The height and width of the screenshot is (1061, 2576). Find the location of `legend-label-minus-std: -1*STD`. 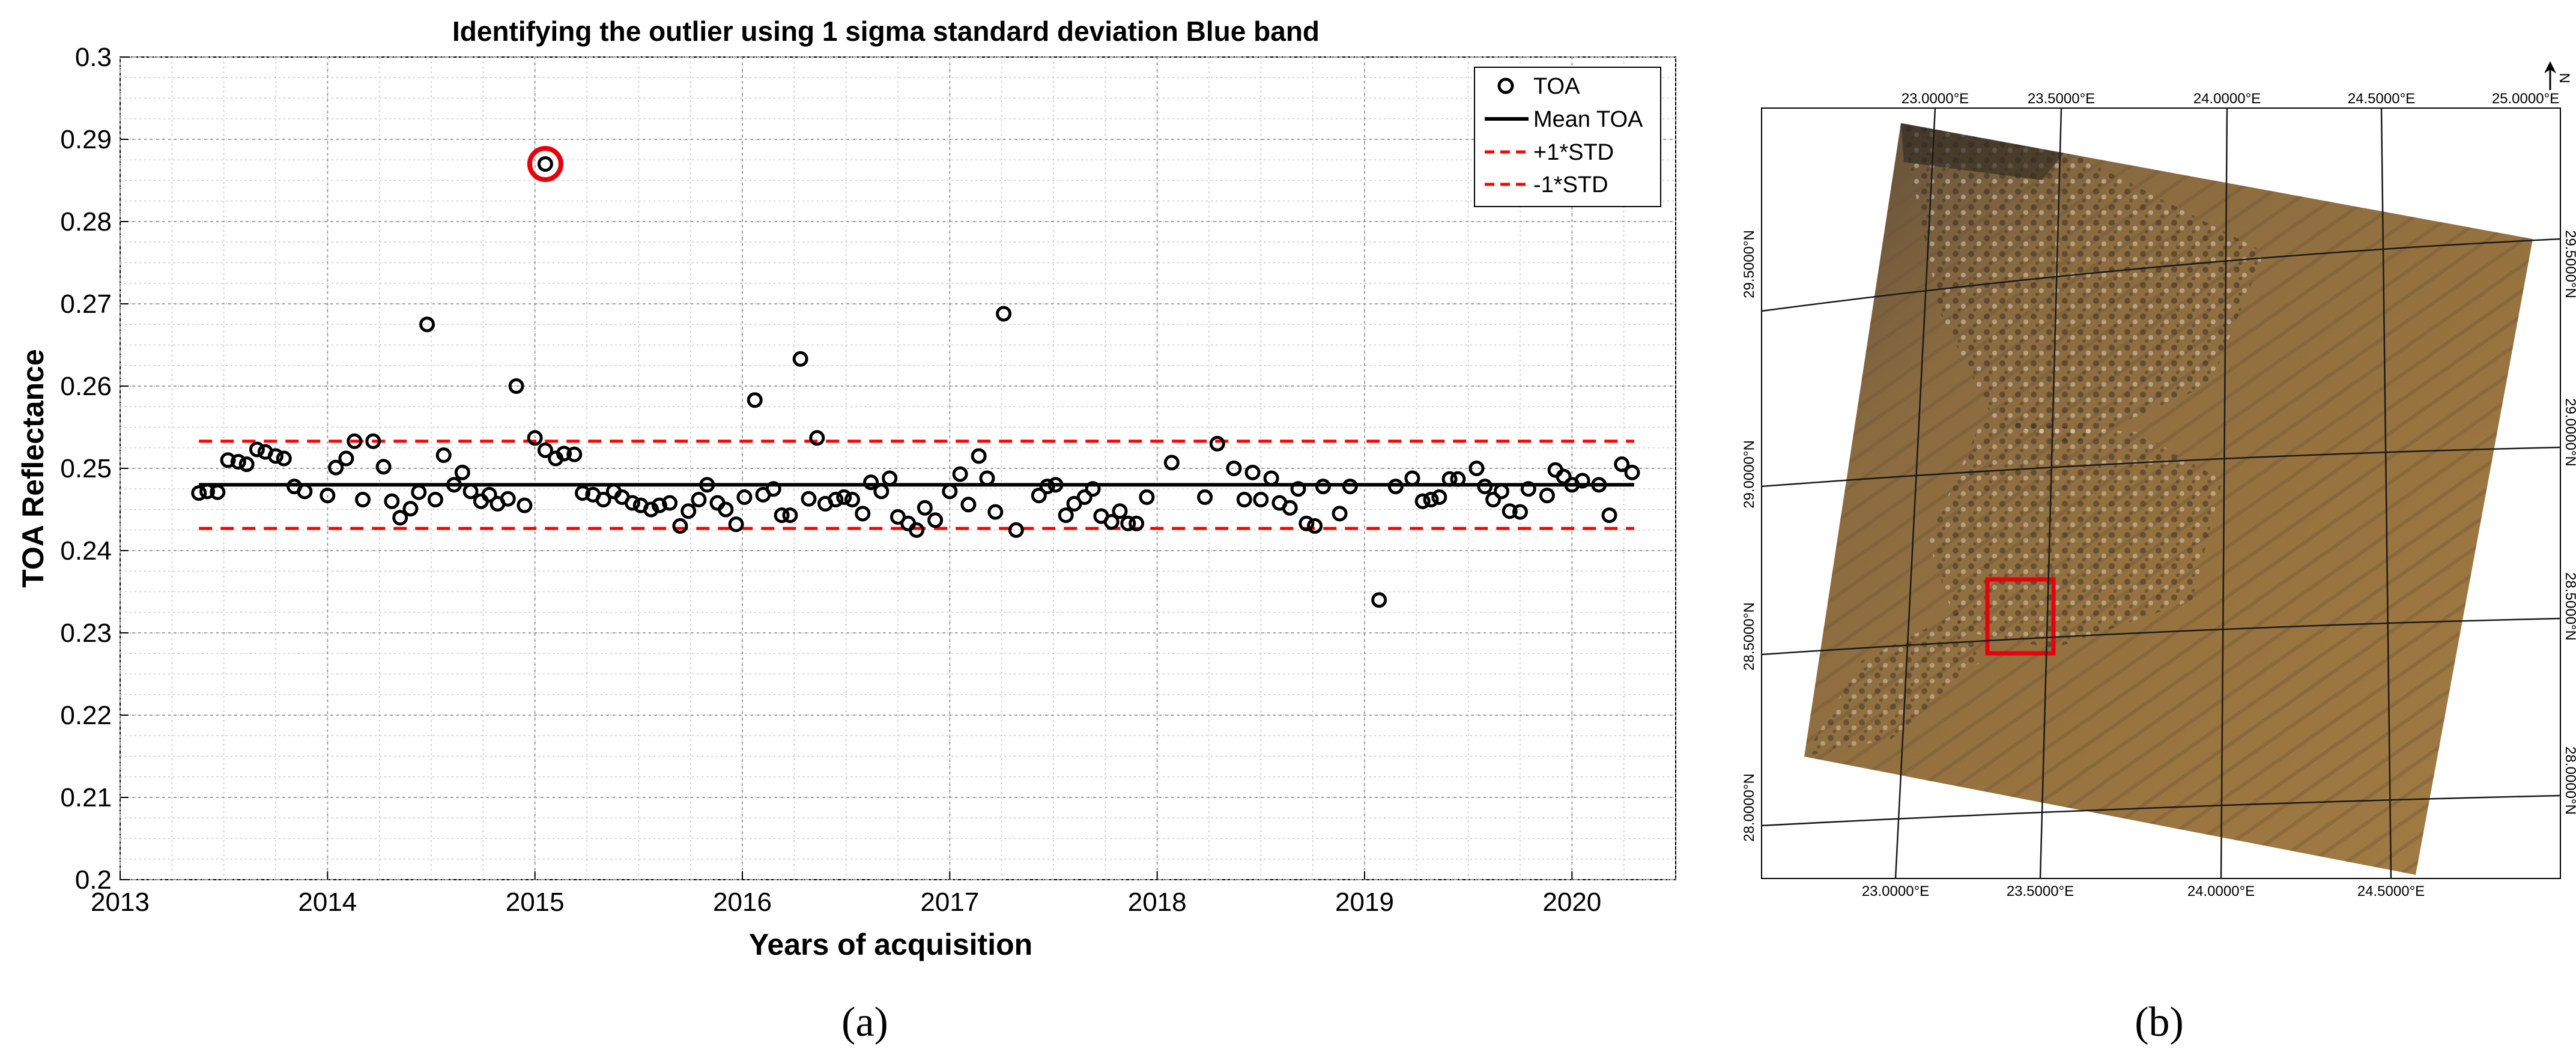

legend-label-minus-std: -1*STD is located at coordinates (1570, 185).